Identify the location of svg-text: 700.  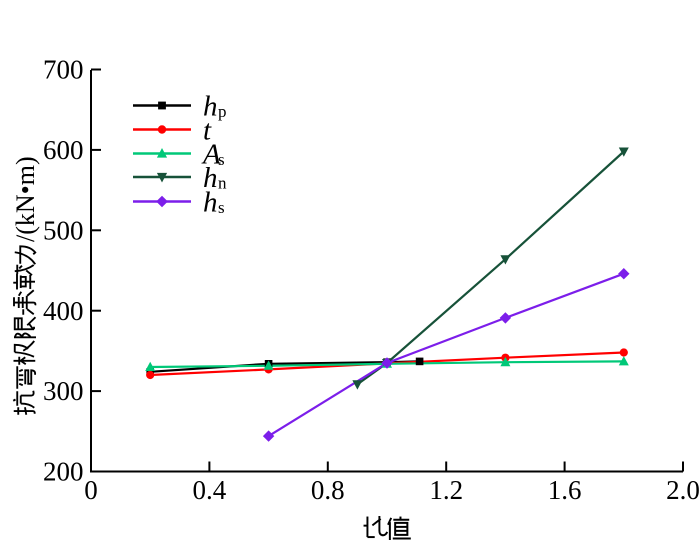
(63, 70).